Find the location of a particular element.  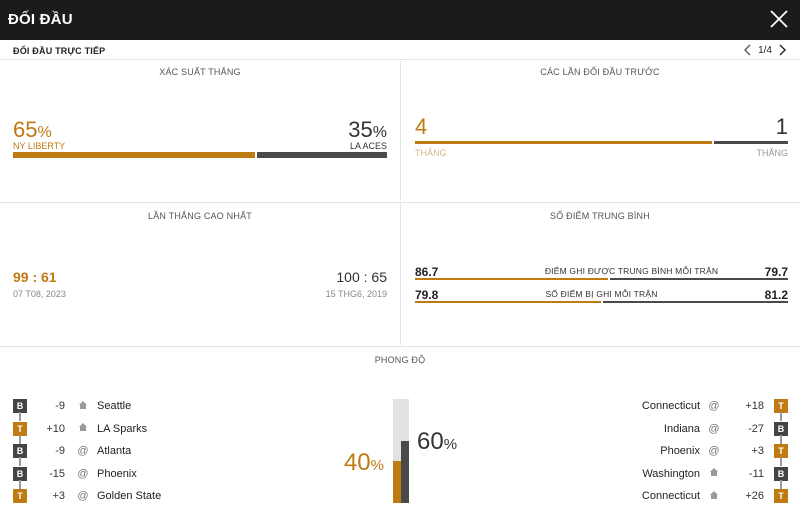

chevron-right-icon is located at coordinates (782, 50).